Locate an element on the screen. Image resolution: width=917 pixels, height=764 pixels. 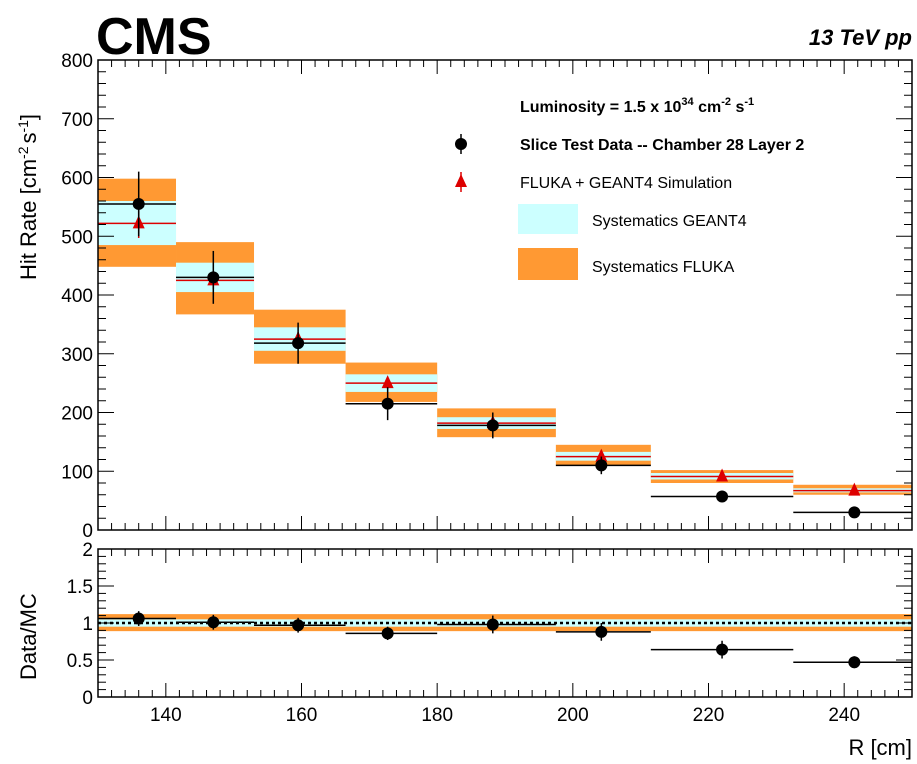
legend-geant4-label: Systematics GEANT4 is located at coordinates (669, 221).